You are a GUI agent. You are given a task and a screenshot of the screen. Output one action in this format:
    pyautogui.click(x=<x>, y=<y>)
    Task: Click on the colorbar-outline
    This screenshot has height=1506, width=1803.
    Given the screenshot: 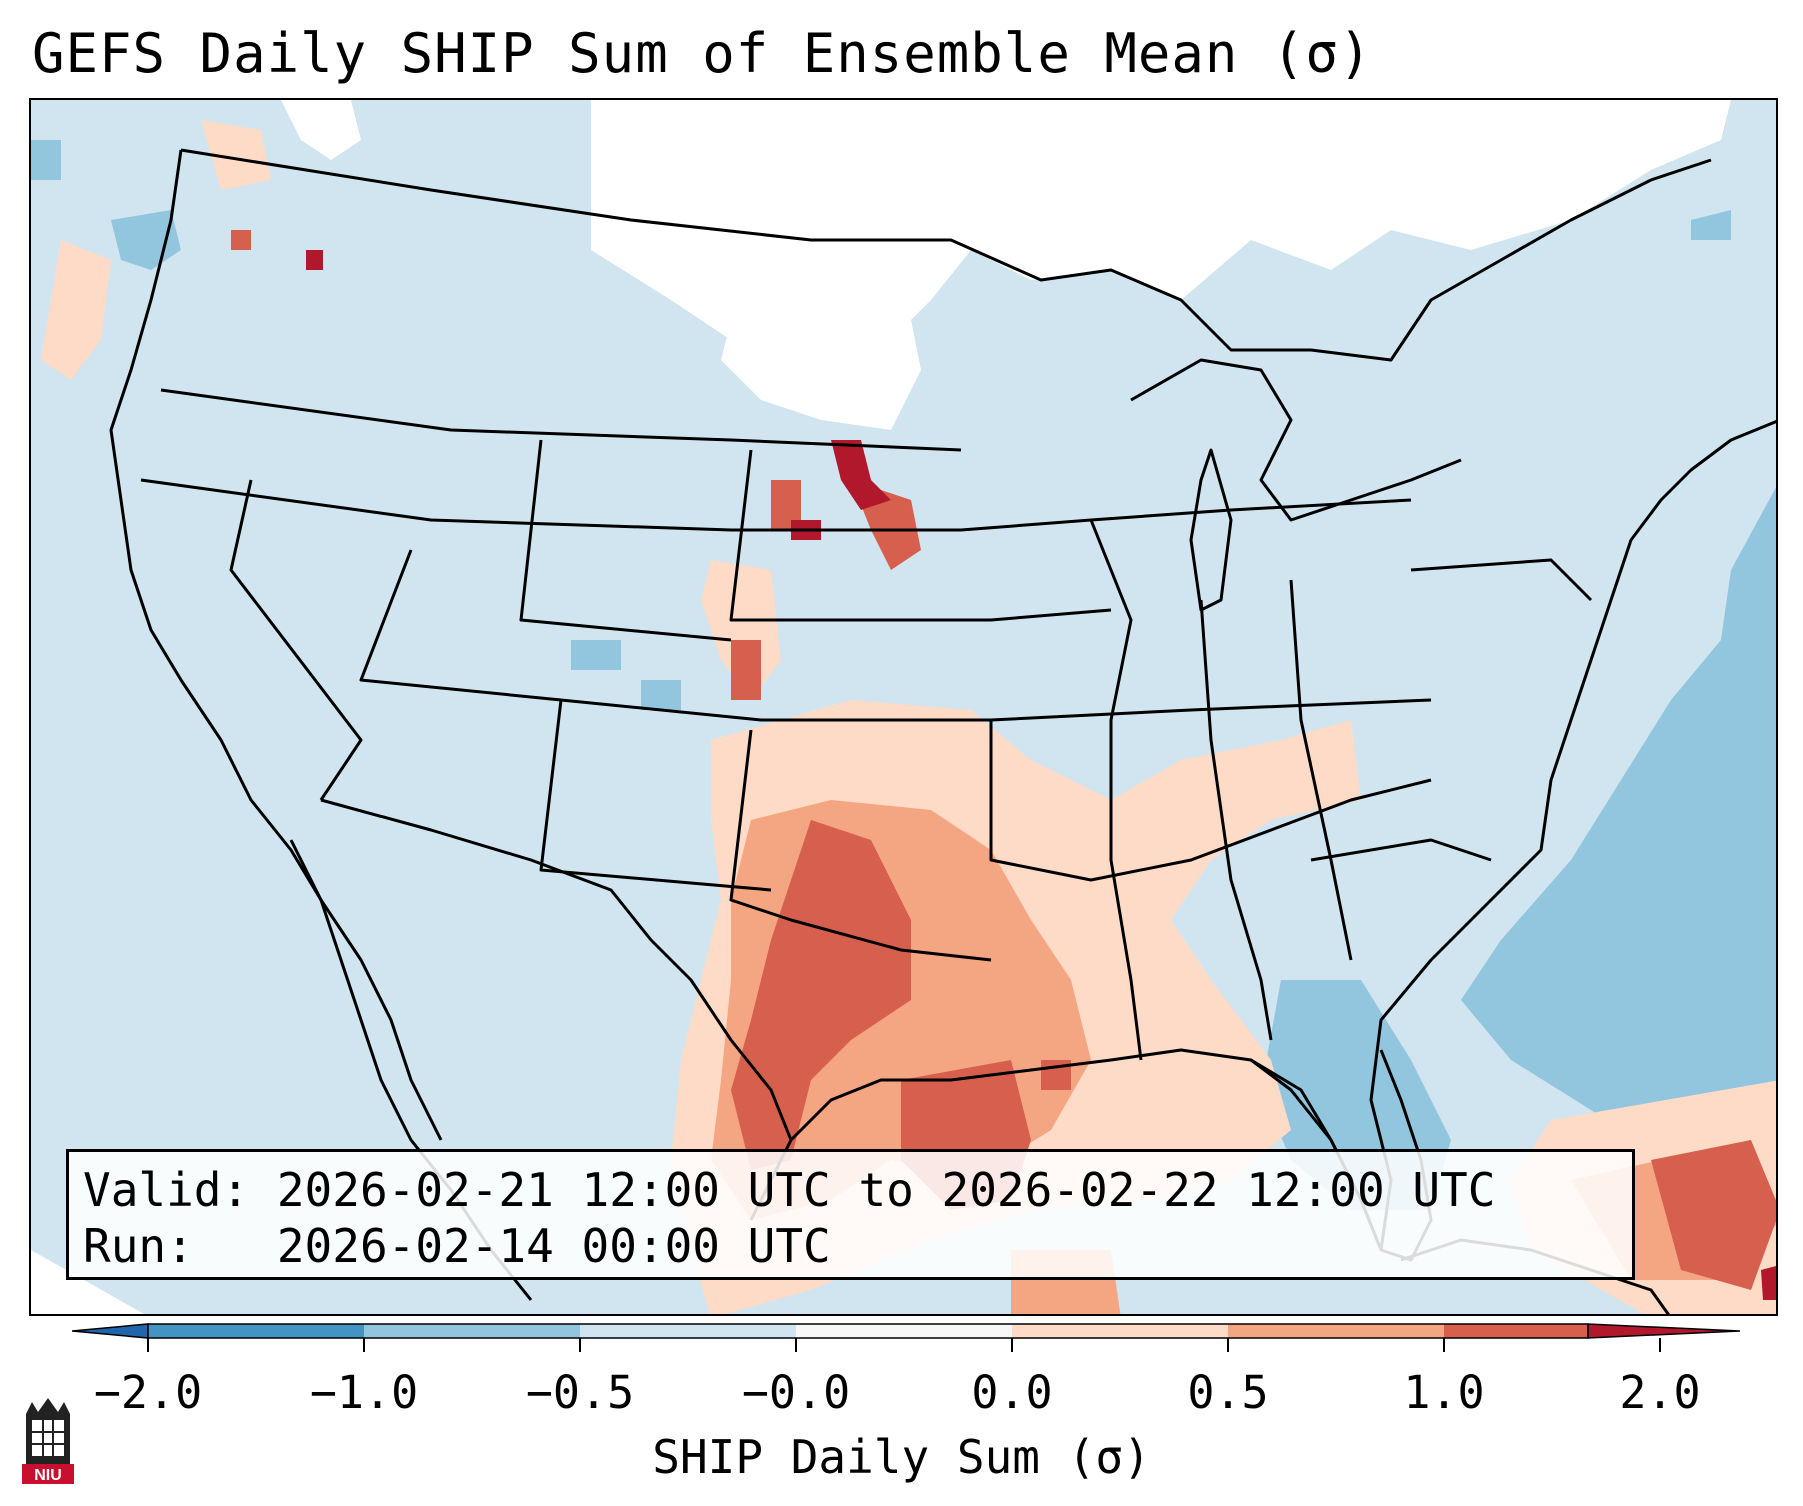 What is the action you would take?
    pyautogui.click(x=868, y=1331)
    